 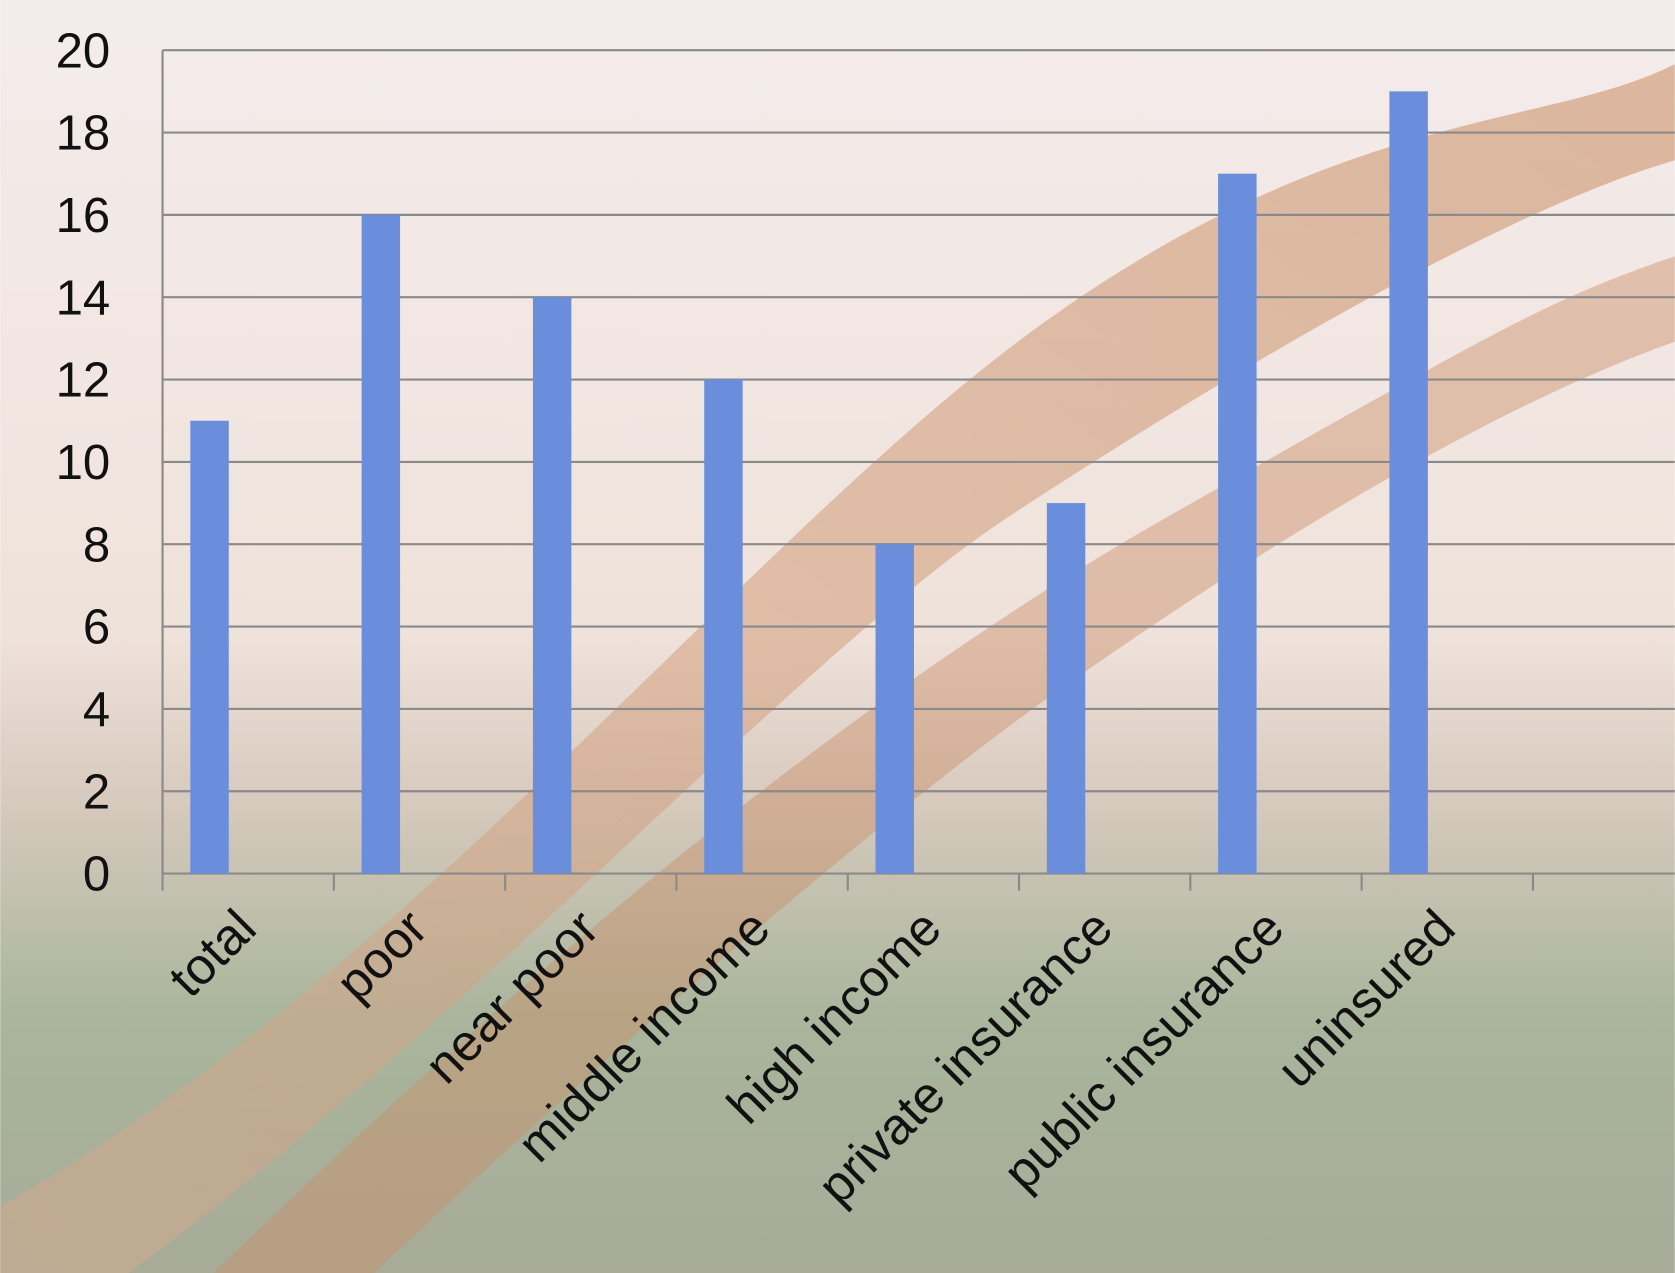 I want to click on y-tick-label: 12, so click(x=83, y=381).